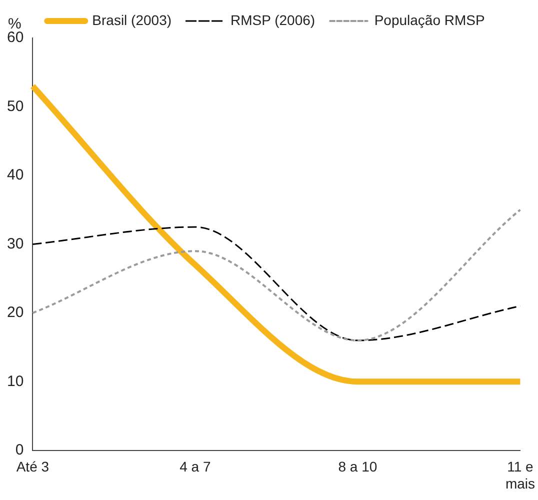 The width and height of the screenshot is (538, 500). I want to click on x-tick-label: 8 a 10, so click(358, 466).